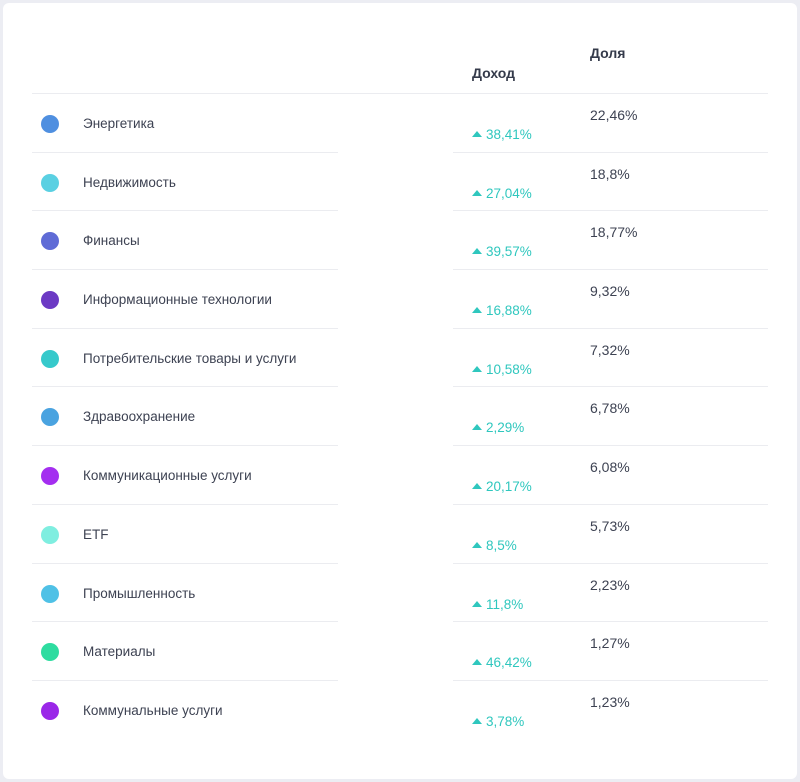  I want to click on table-row: Недвижимость 27,04% 18,8%, so click(400, 182).